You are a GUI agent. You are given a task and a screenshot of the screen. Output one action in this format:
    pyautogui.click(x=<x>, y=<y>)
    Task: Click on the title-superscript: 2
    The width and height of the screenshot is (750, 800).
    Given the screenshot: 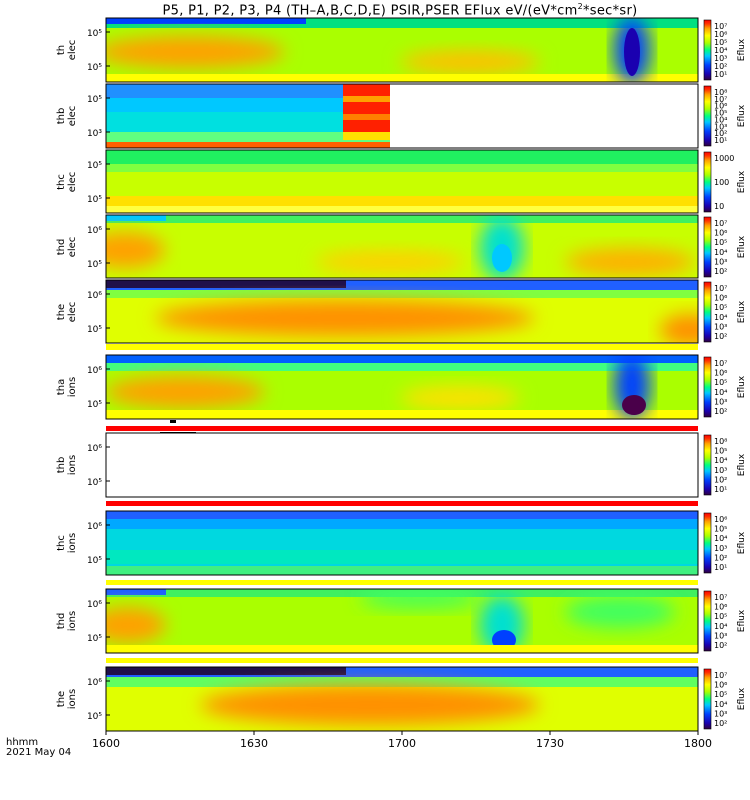 What is the action you would take?
    pyautogui.click(x=580, y=6)
    